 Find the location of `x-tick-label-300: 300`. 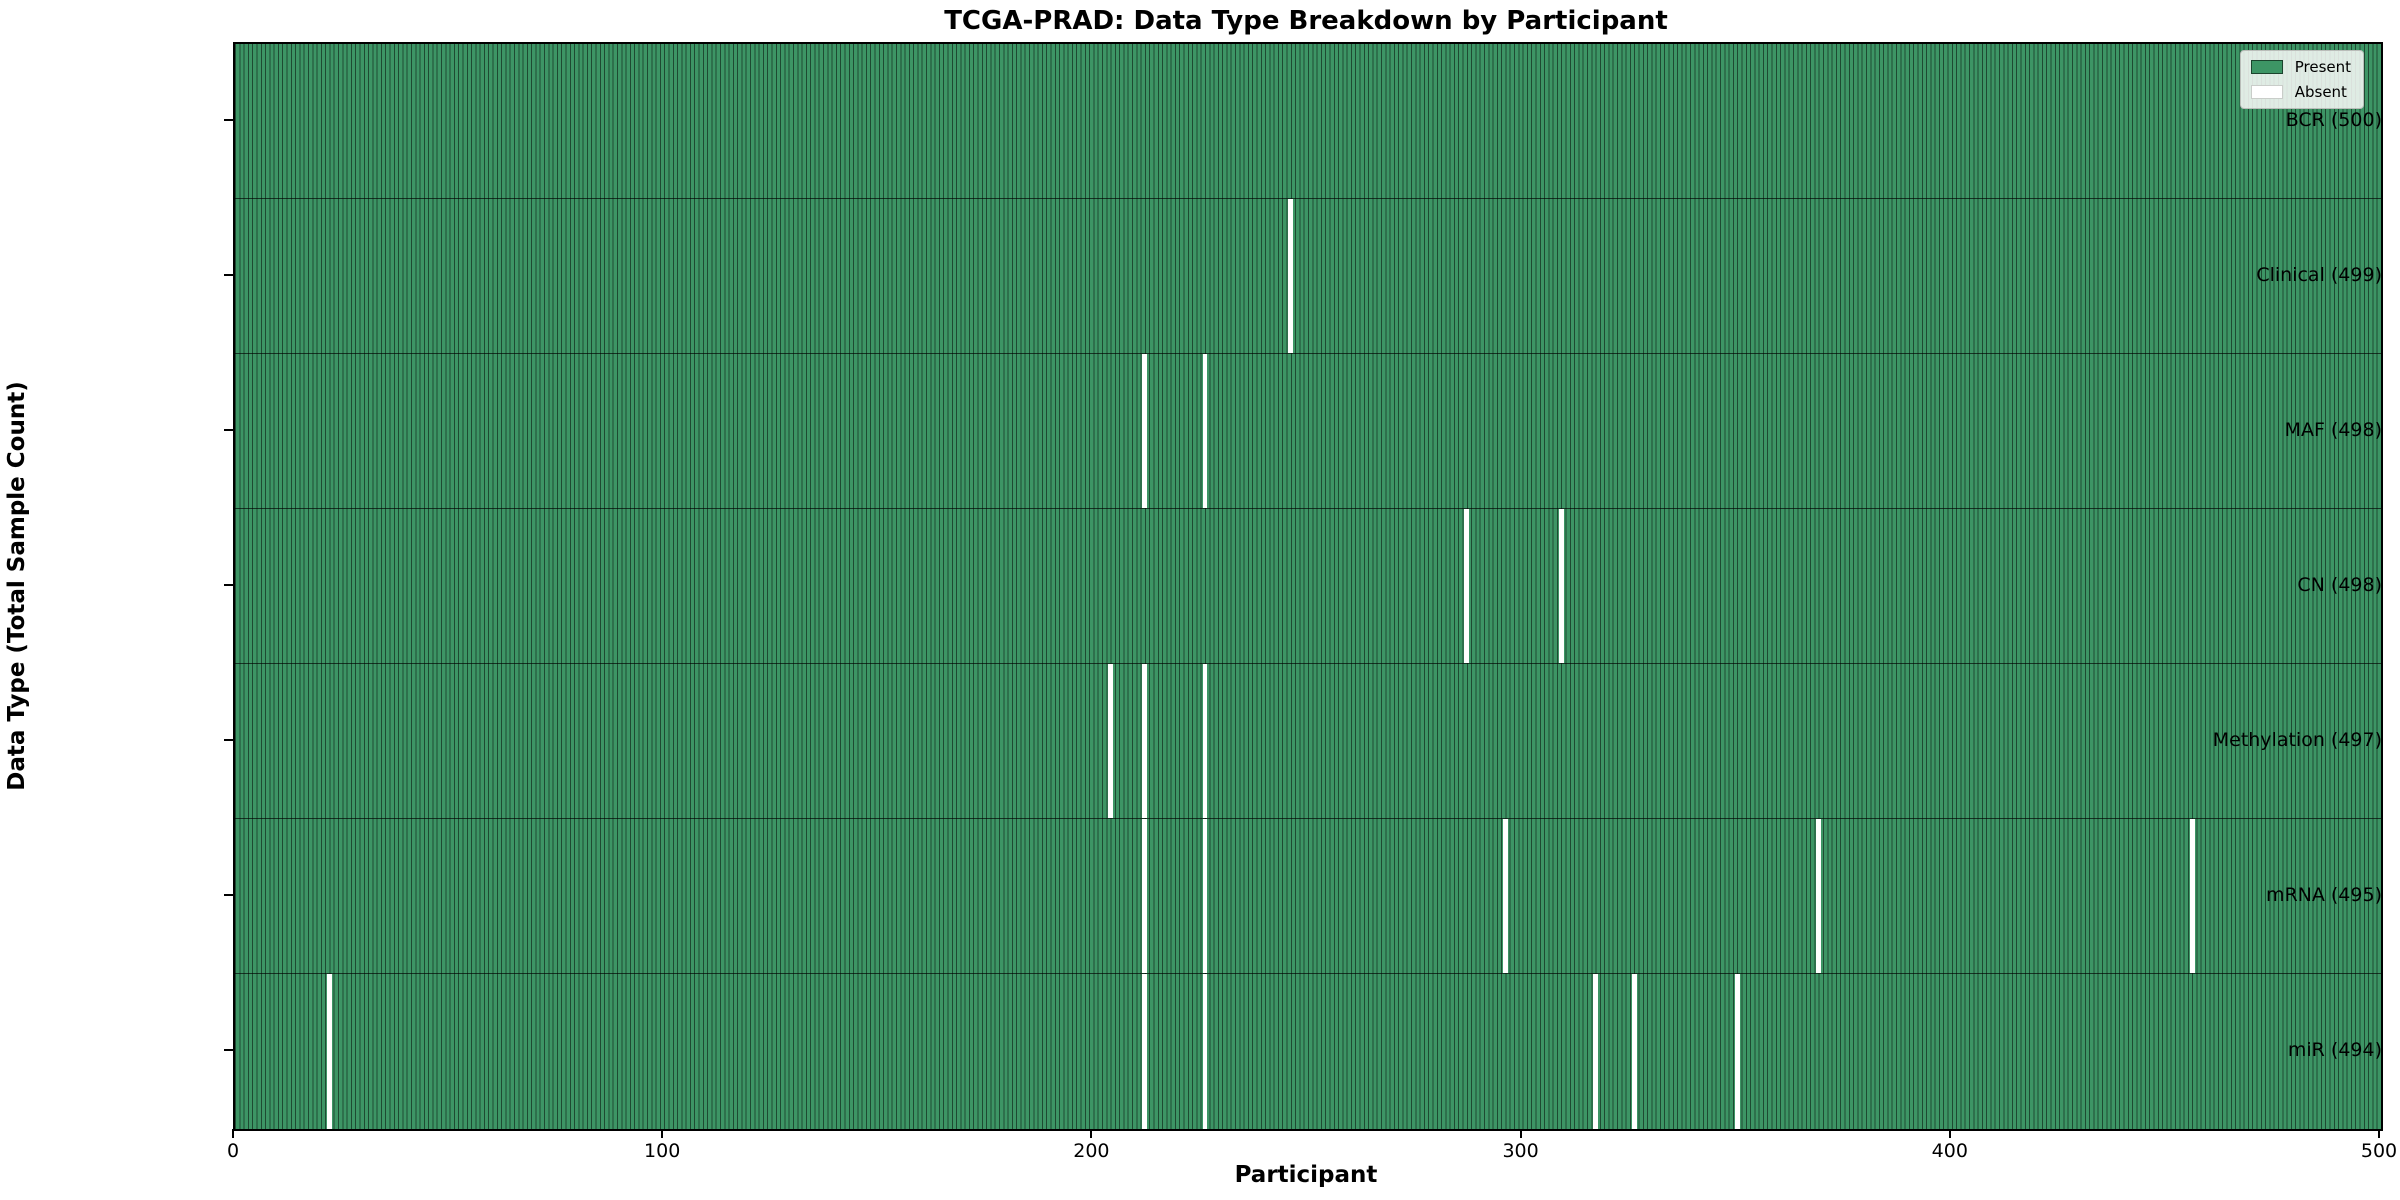

x-tick-label-300: 300 is located at coordinates (1520, 1151).